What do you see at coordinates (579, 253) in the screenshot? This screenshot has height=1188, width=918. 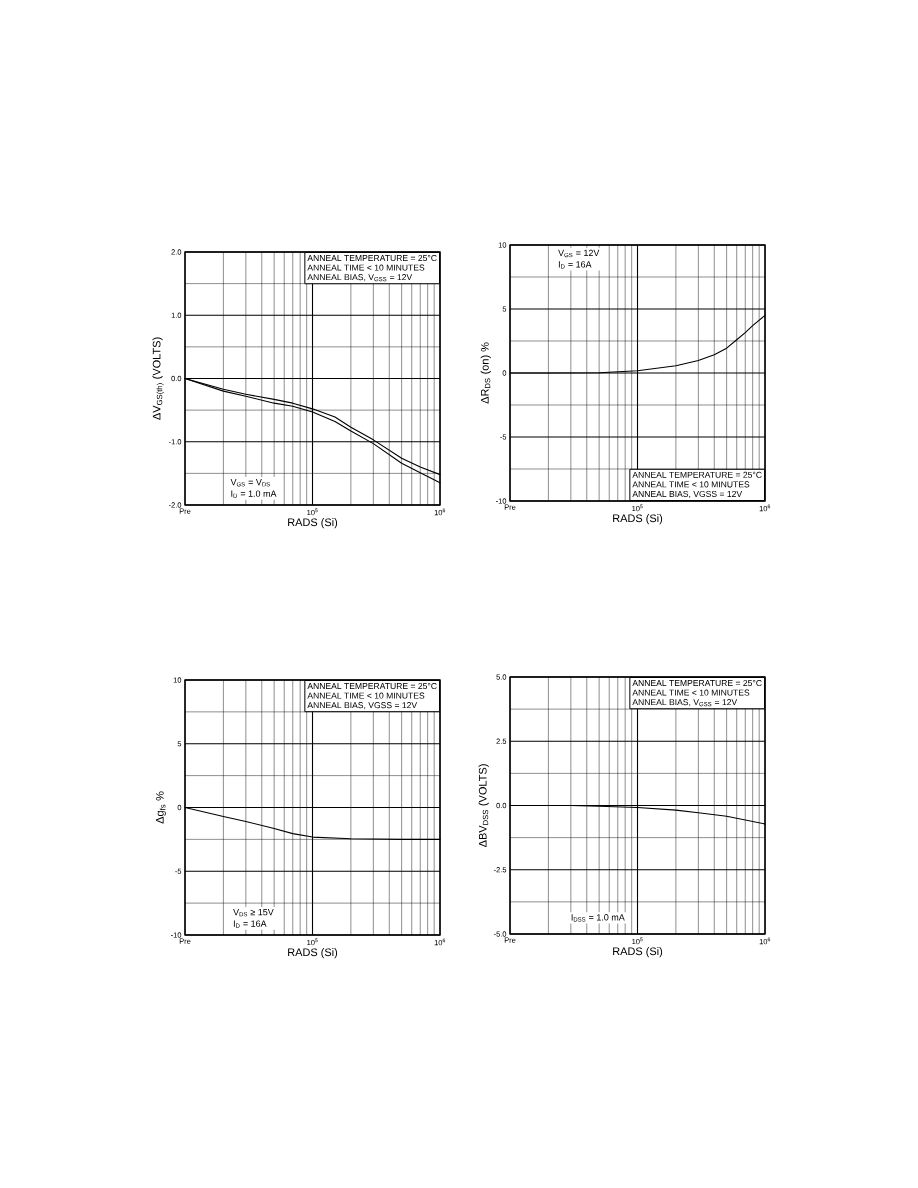 I see `annotation: V$_{GS}$ = 12V` at bounding box center [579, 253].